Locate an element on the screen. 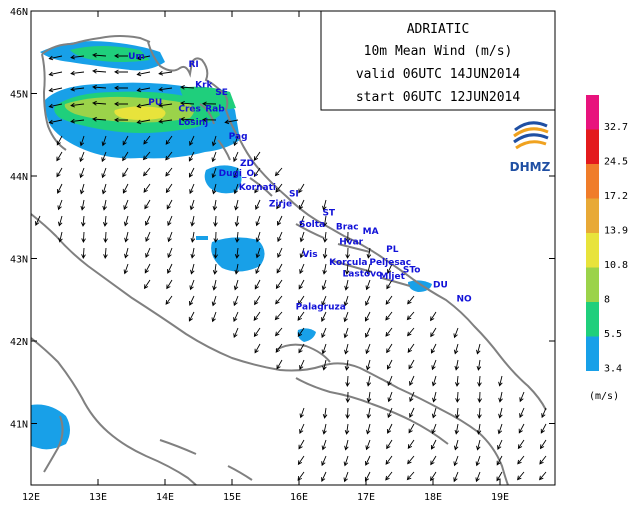  place-label: Pag is located at coordinates (238, 137).